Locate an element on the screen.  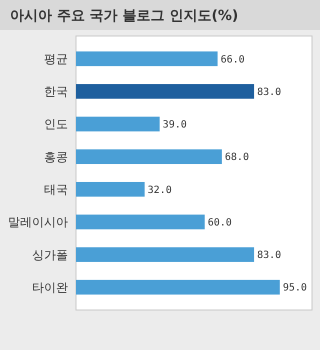
data-label: 66.0 is located at coordinates (232, 60).